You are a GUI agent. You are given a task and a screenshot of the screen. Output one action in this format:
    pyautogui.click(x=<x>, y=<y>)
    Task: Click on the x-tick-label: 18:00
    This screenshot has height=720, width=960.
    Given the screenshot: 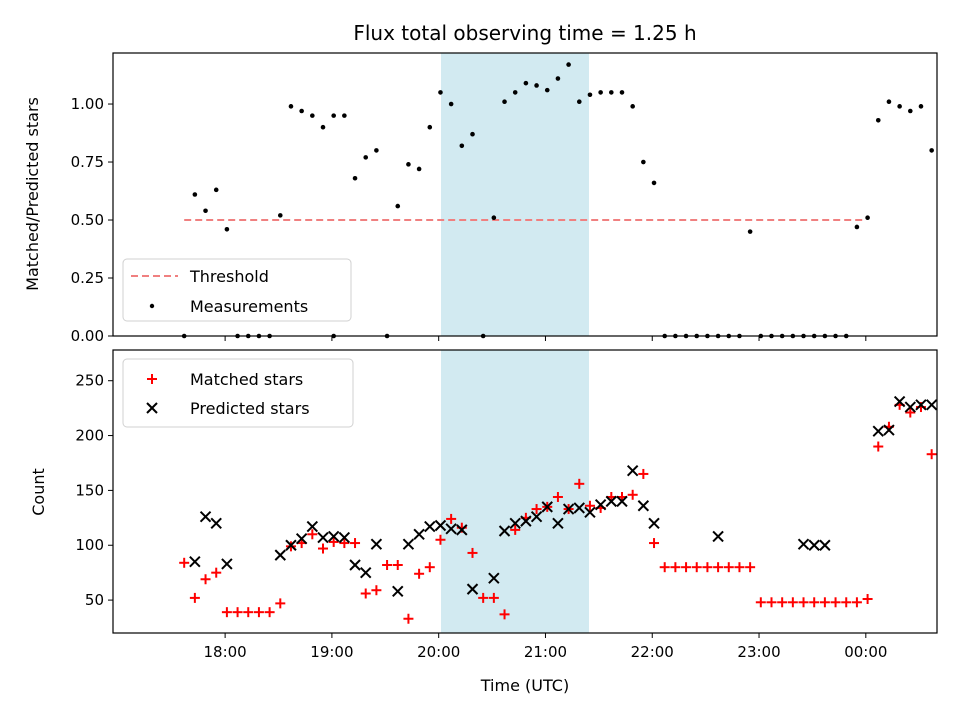 What is the action you would take?
    pyautogui.click(x=225, y=652)
    